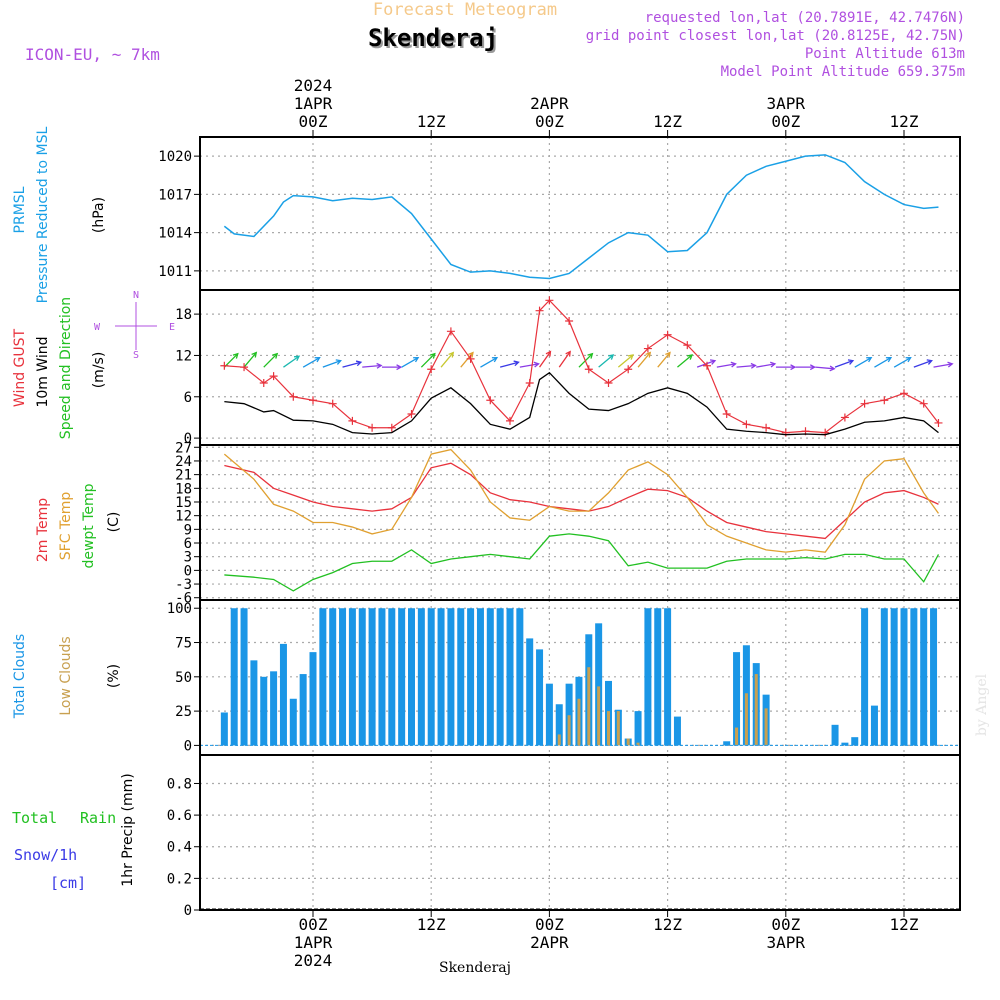 Image resolution: width=1000 pixels, height=1000 pixels. What do you see at coordinates (136, 295) in the screenshot?
I see `compass-n: N` at bounding box center [136, 295].